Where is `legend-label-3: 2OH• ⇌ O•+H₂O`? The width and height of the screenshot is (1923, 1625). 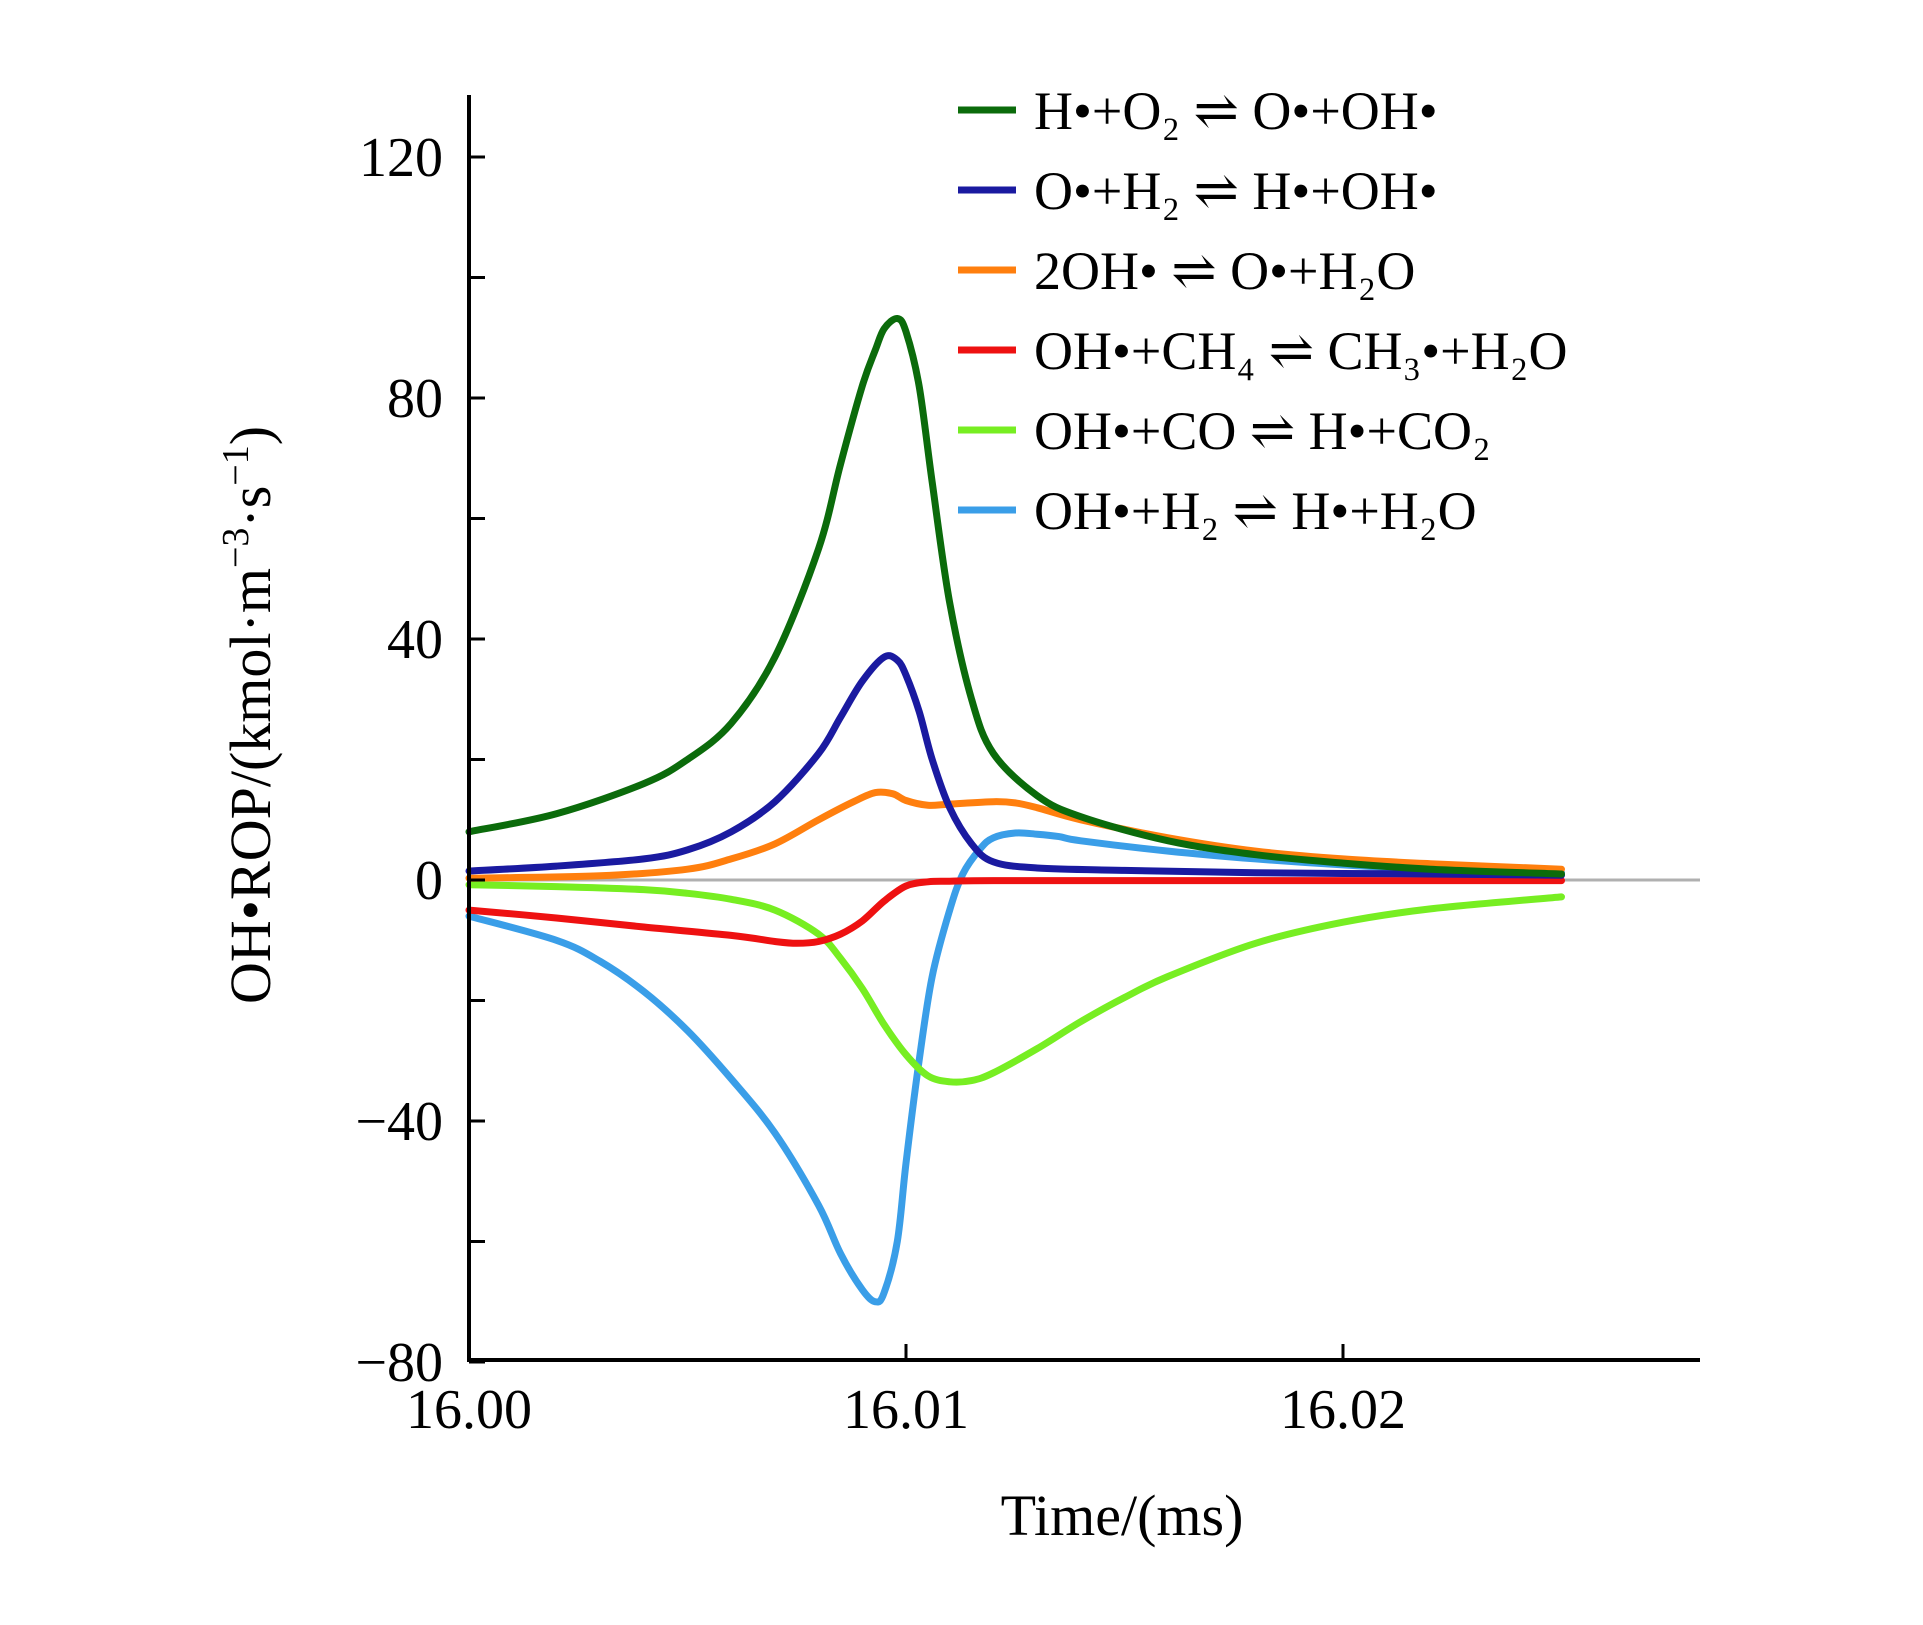
legend-label-3: 2OH• ⇌ O•+H₂O is located at coordinates (1224, 271).